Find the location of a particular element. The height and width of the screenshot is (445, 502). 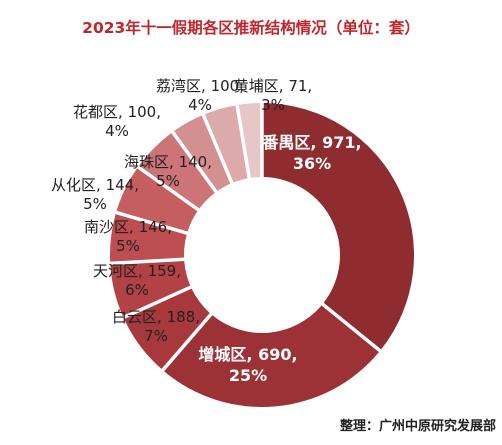

slice-label-name-value-8: 荔湾区, 100, is located at coordinates (200, 86).